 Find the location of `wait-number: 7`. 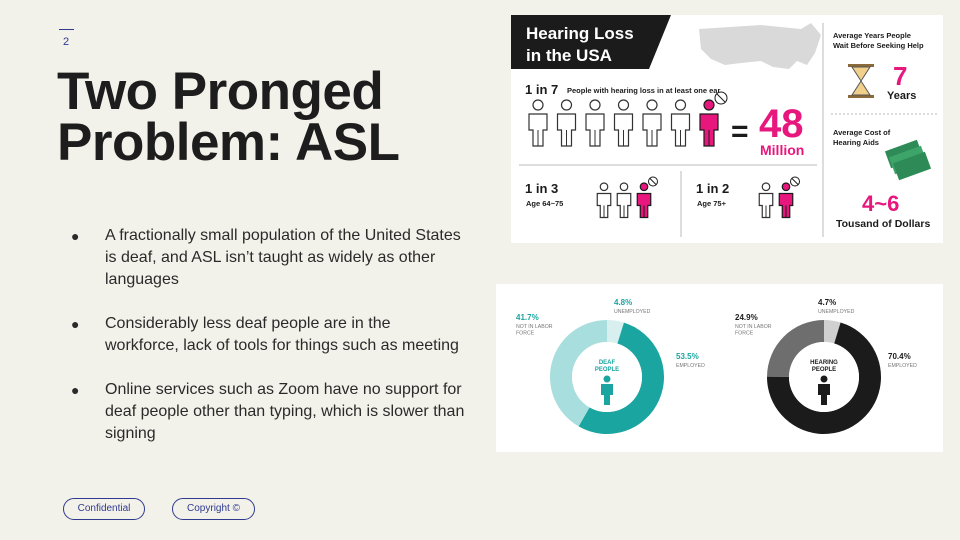

wait-number: 7 is located at coordinates (900, 76).